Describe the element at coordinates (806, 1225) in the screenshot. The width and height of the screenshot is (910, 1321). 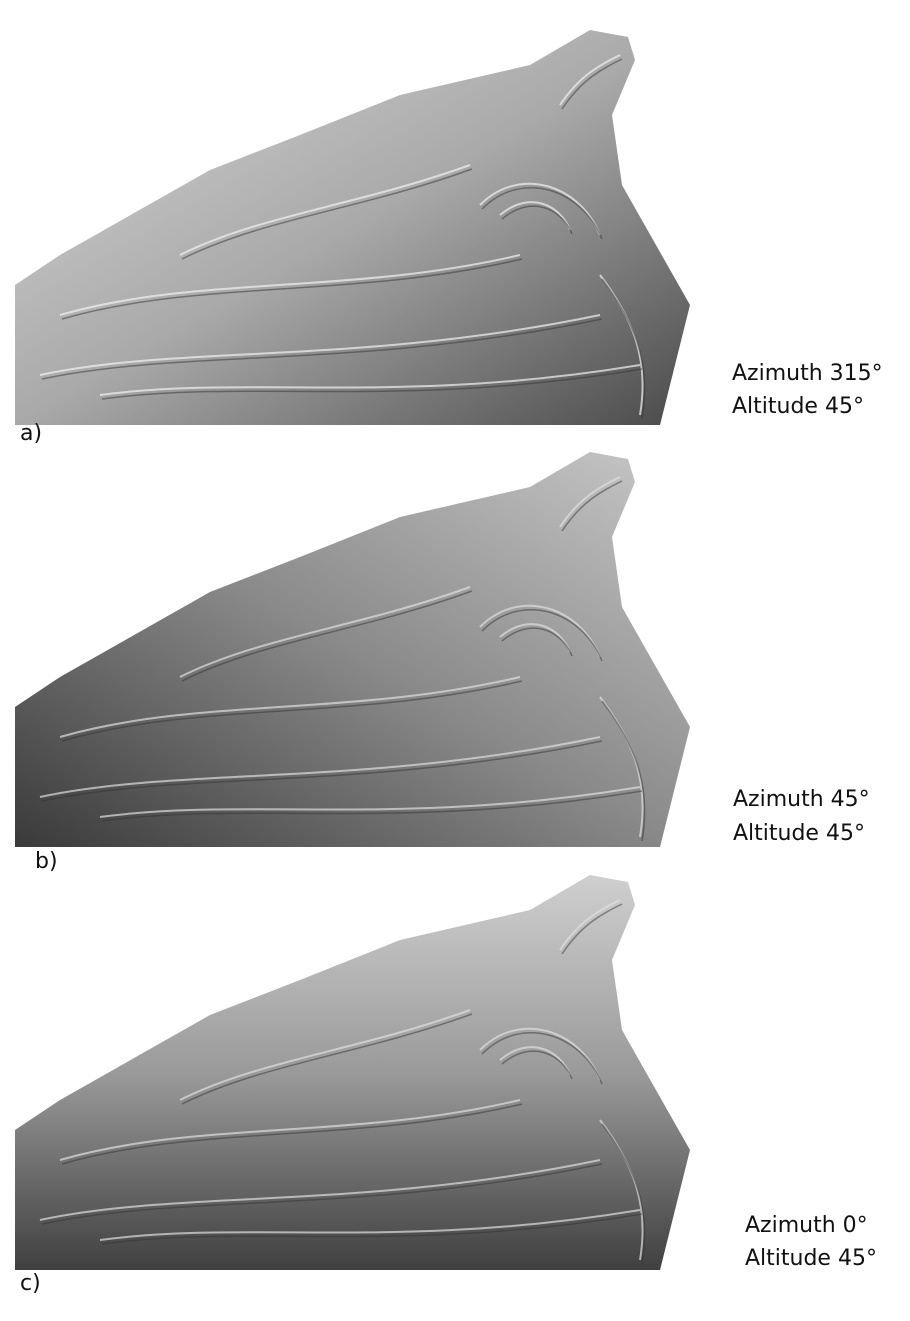
I see `light-parameter: Azimuth 0°` at that location.